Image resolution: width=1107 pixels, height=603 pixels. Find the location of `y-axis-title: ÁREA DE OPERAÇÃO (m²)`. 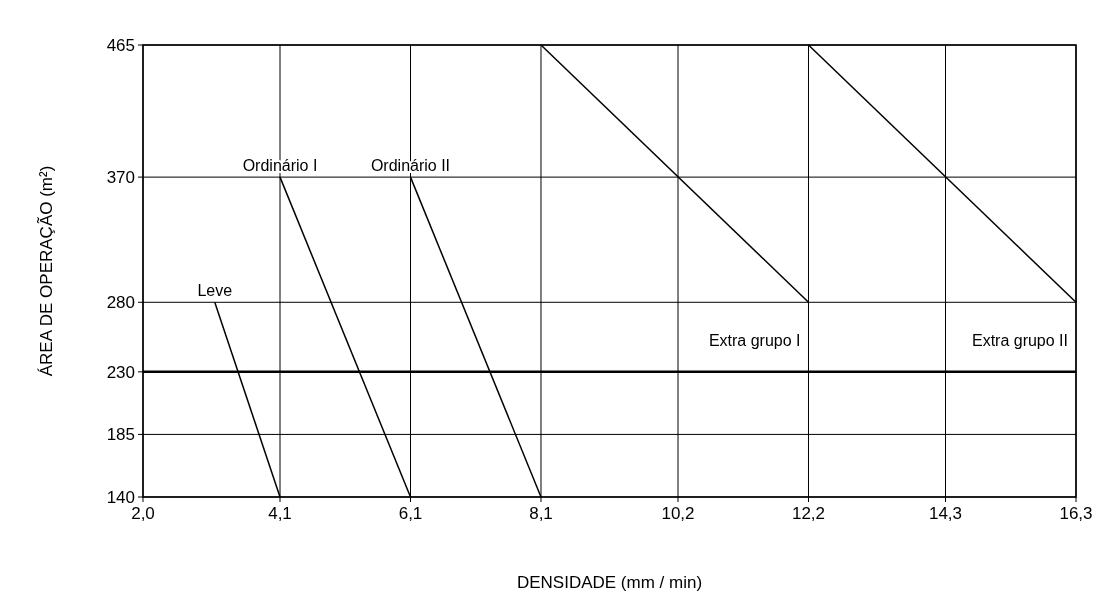

y-axis-title: ÁREA DE OPERAÇÃO (m²) is located at coordinates (46, 271).